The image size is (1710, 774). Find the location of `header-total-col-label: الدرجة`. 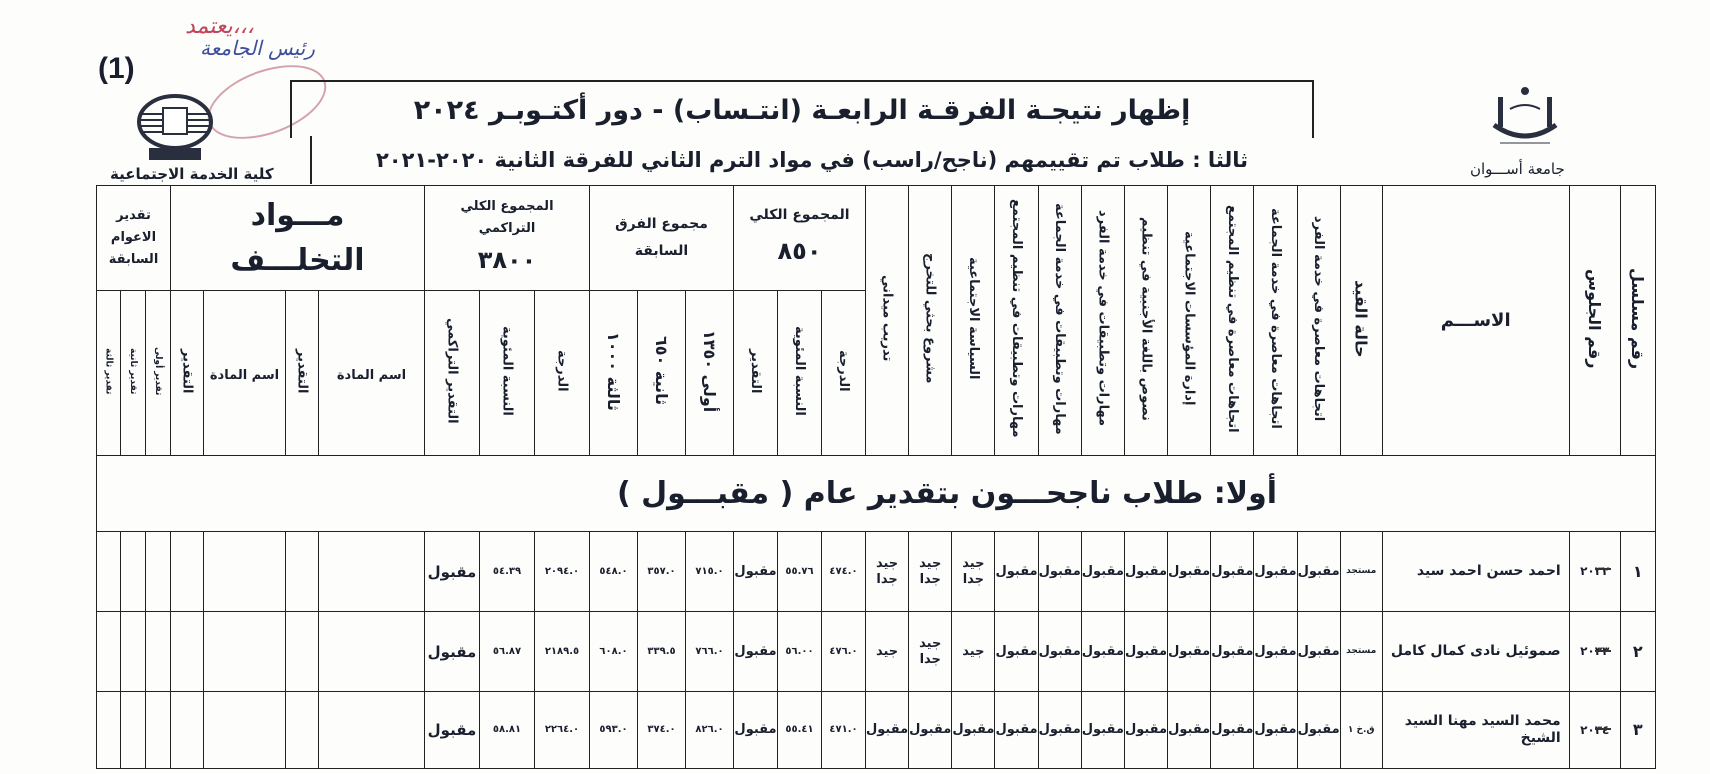

header-total-col-label: الدرجة is located at coordinates (843, 371).